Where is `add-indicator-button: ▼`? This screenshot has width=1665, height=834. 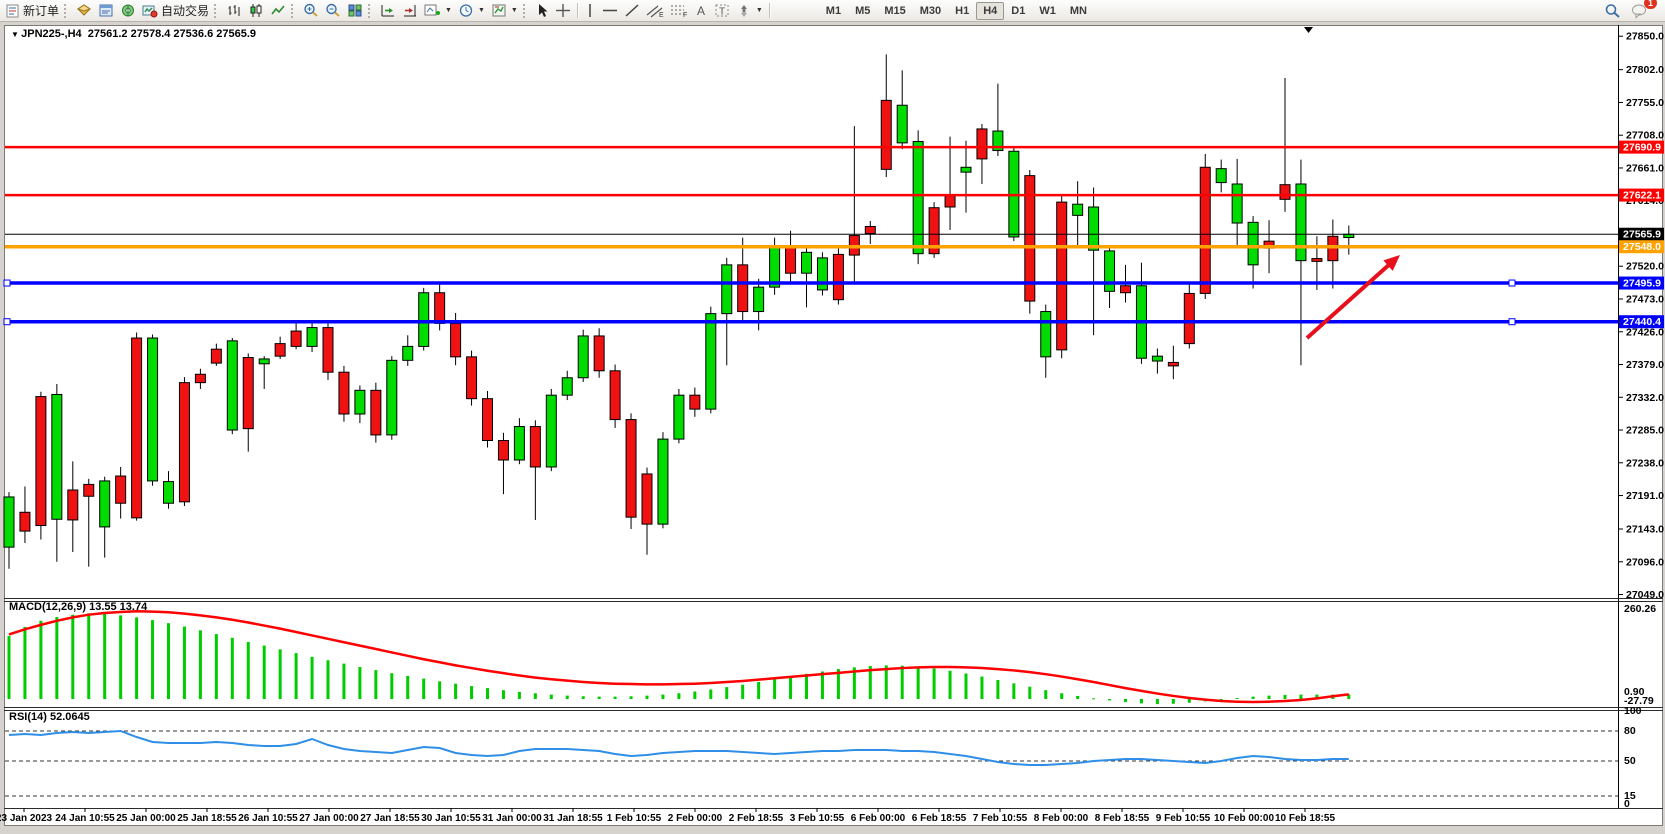
add-indicator-button: ▼ is located at coordinates (438, 11).